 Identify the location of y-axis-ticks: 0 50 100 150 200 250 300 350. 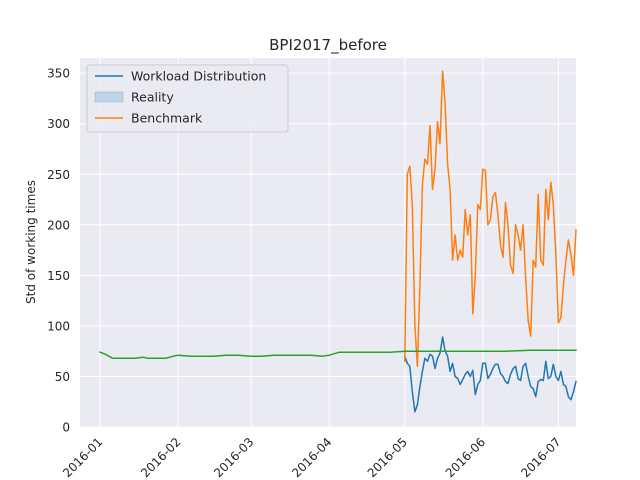
(58, 251).